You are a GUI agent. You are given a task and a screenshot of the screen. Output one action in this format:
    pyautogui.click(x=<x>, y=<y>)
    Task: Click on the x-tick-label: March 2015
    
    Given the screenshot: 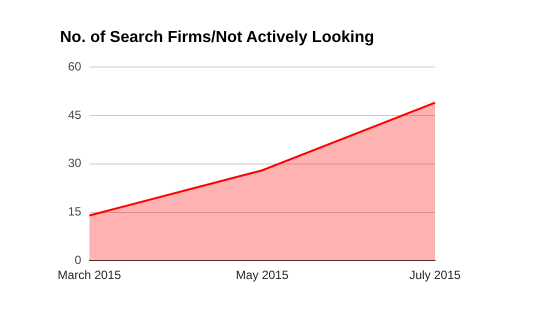 What is the action you would take?
    pyautogui.click(x=90, y=275)
    